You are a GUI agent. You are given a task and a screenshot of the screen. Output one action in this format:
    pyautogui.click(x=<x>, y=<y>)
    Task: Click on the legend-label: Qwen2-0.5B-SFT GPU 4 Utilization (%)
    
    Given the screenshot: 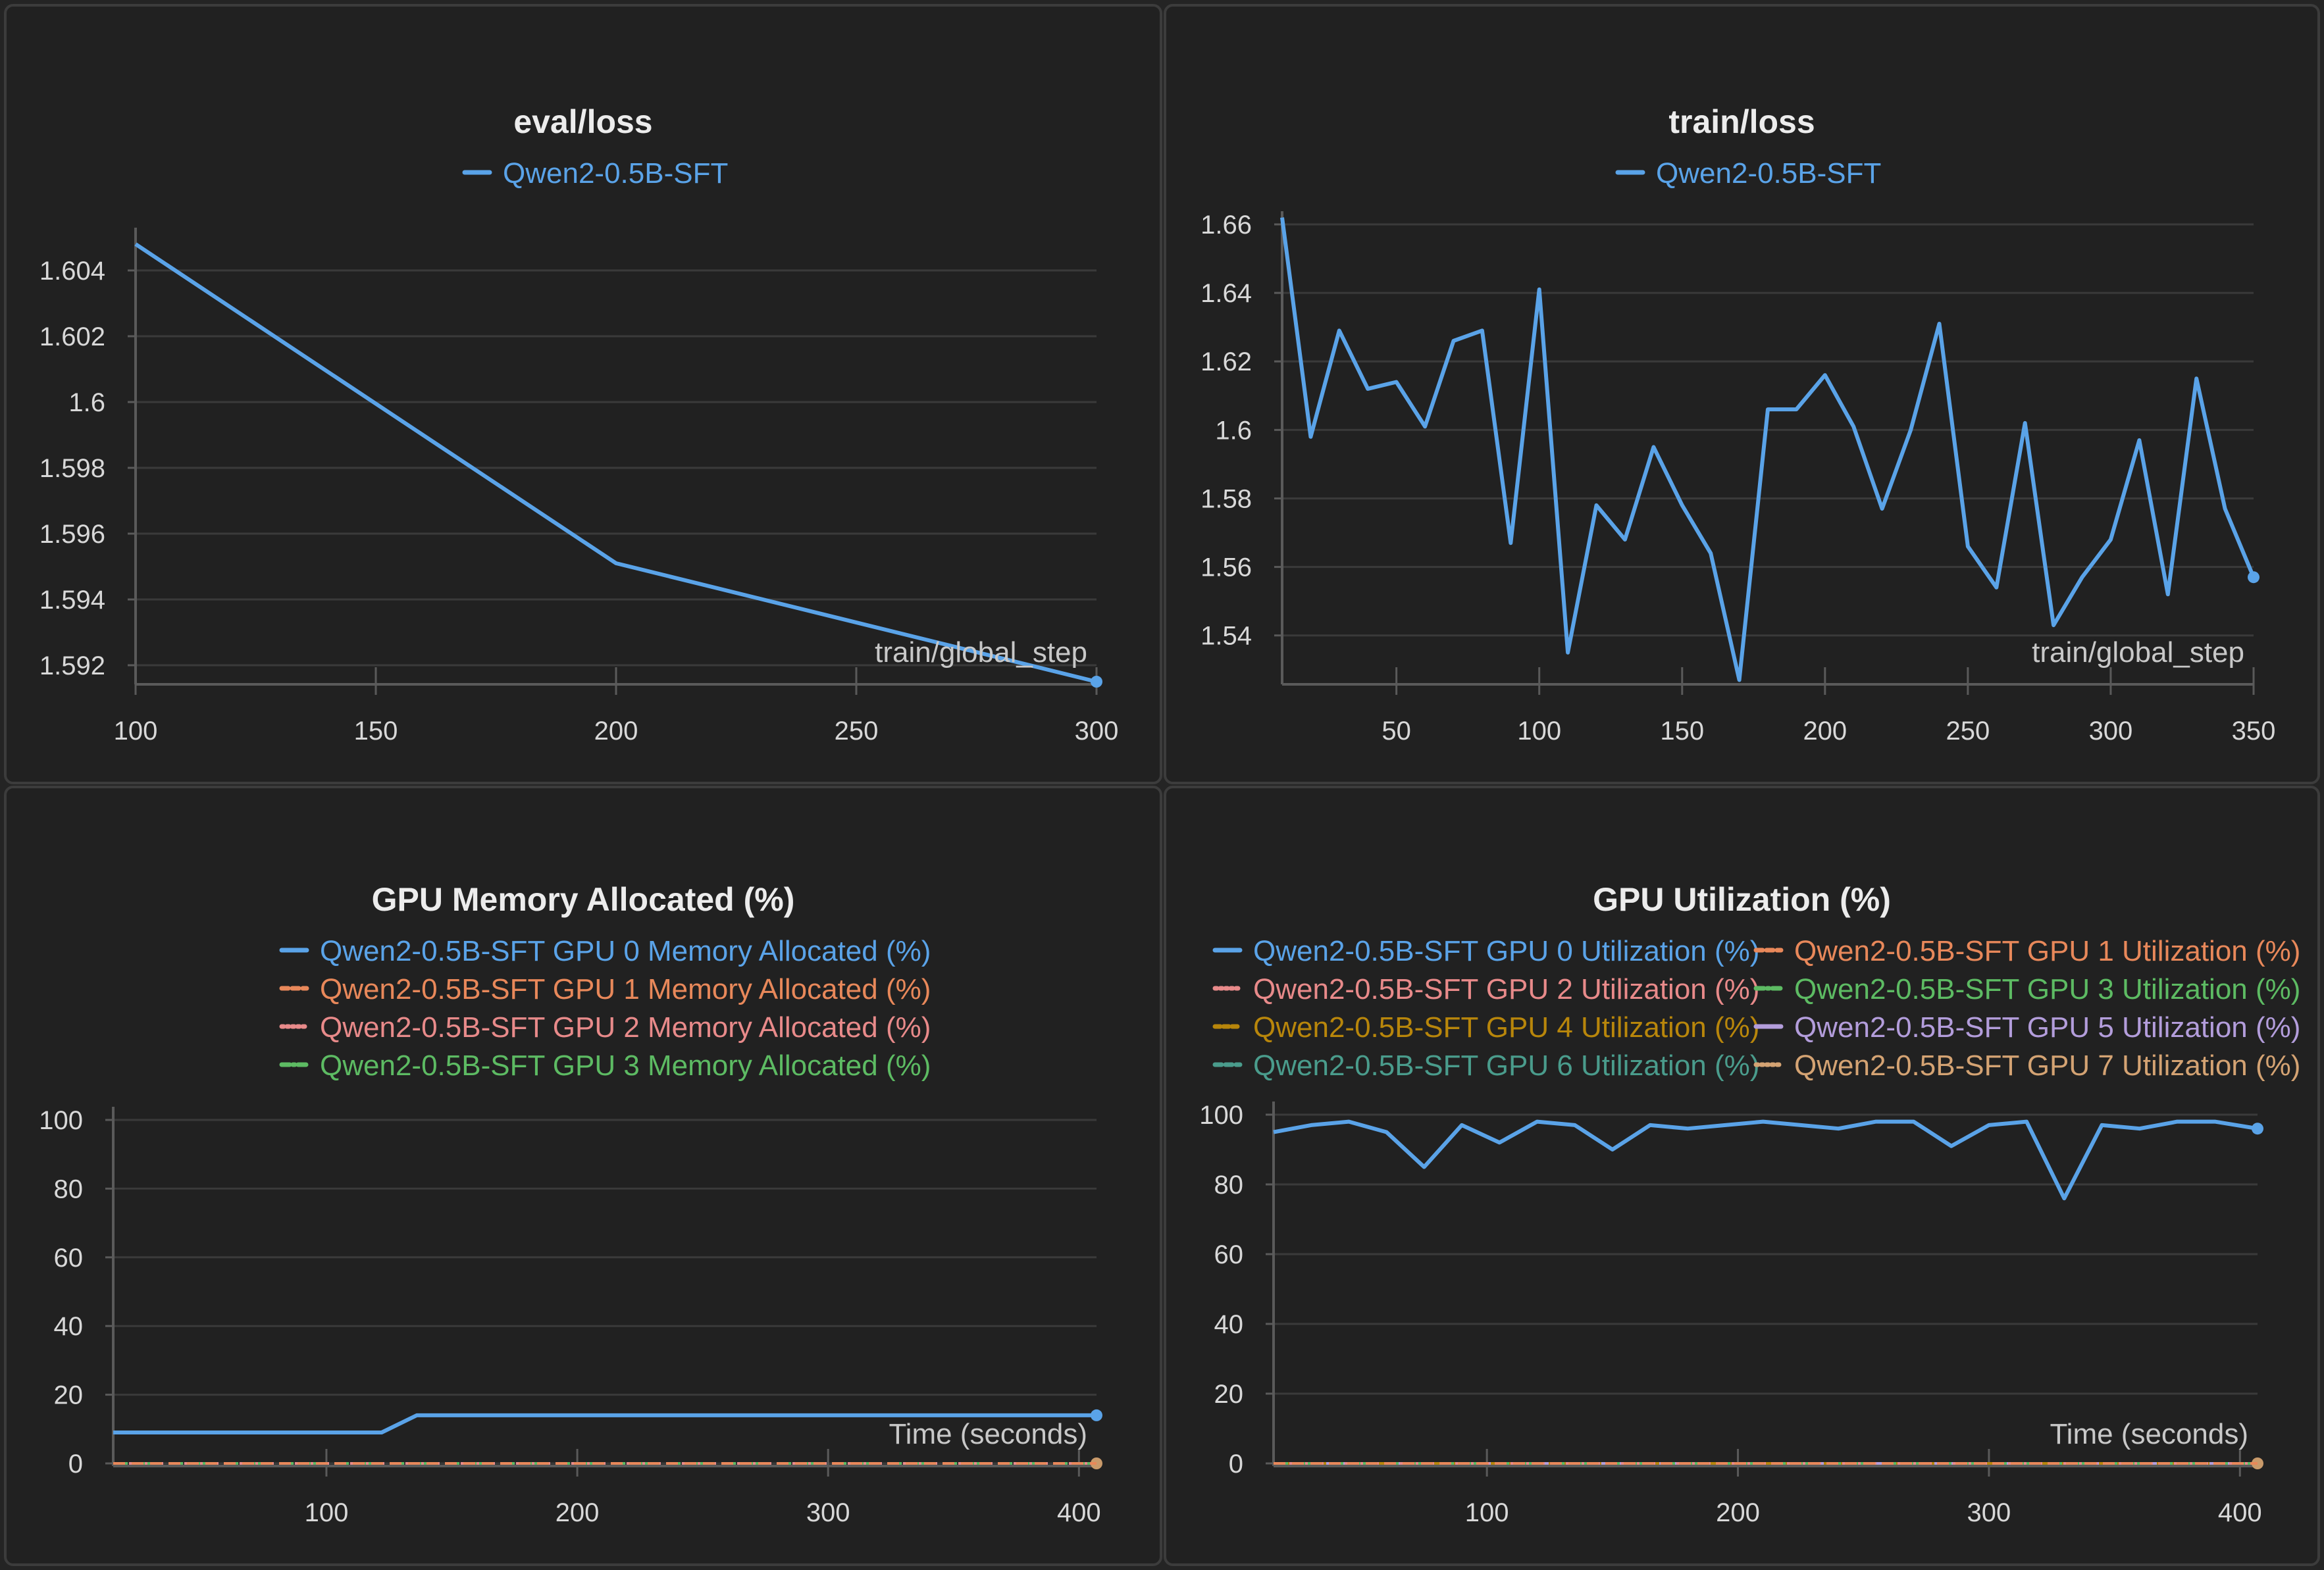 What is the action you would take?
    pyautogui.click(x=1506, y=1027)
    